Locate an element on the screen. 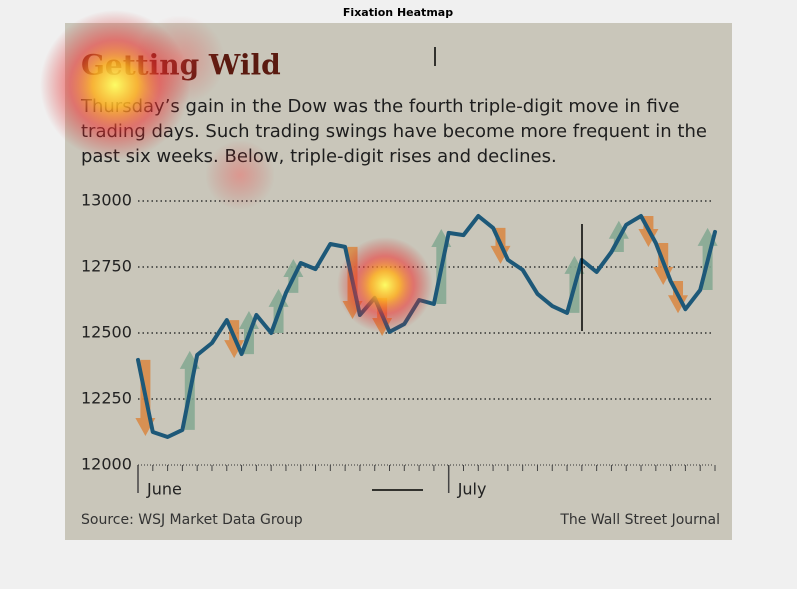 Image resolution: width=797 pixels, height=589 pixels. source-note: Source: WSJ Market Data Group is located at coordinates (192, 520).